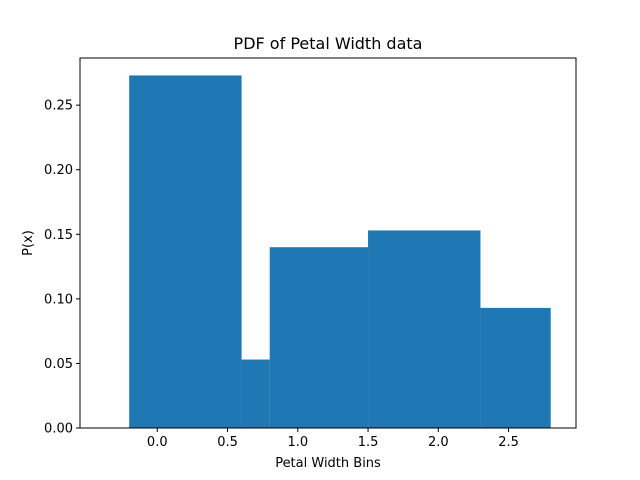  What do you see at coordinates (58, 170) in the screenshot?
I see `y-tick-label: 0.20` at bounding box center [58, 170].